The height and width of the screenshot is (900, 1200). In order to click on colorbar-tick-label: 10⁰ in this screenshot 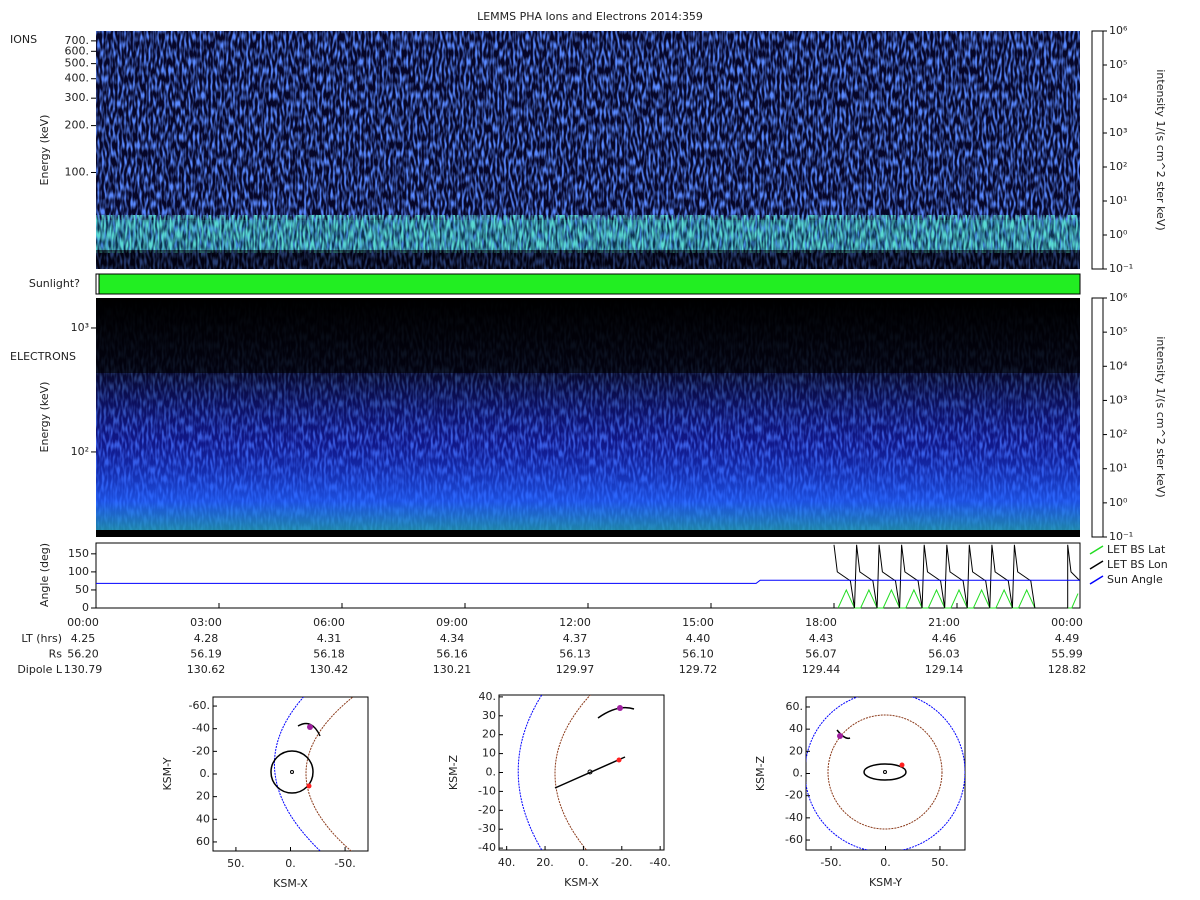, I will do `click(1118, 502)`.